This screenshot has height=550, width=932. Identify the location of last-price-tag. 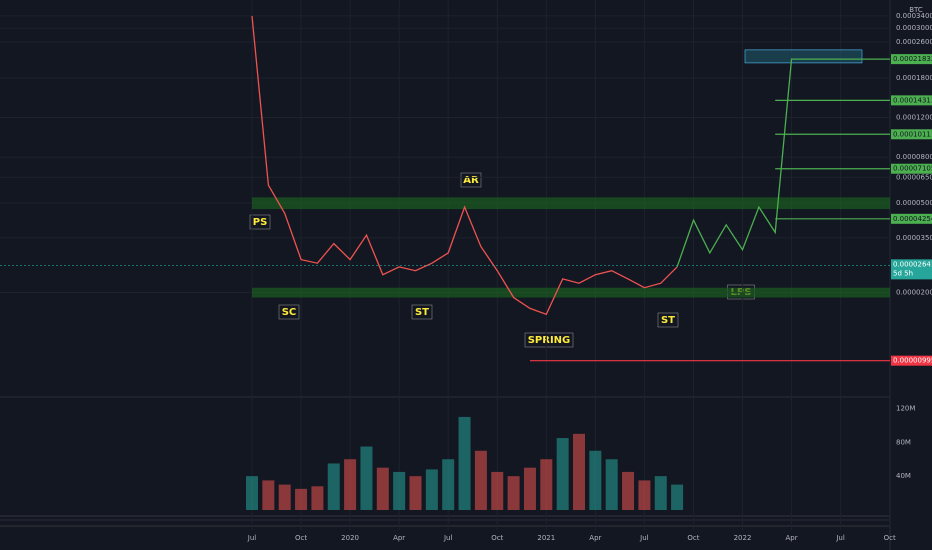
(911, 269).